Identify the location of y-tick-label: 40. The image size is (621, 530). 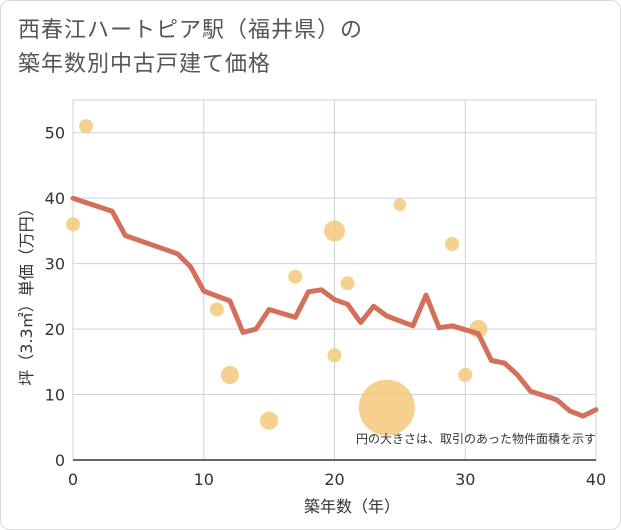
(55, 198).